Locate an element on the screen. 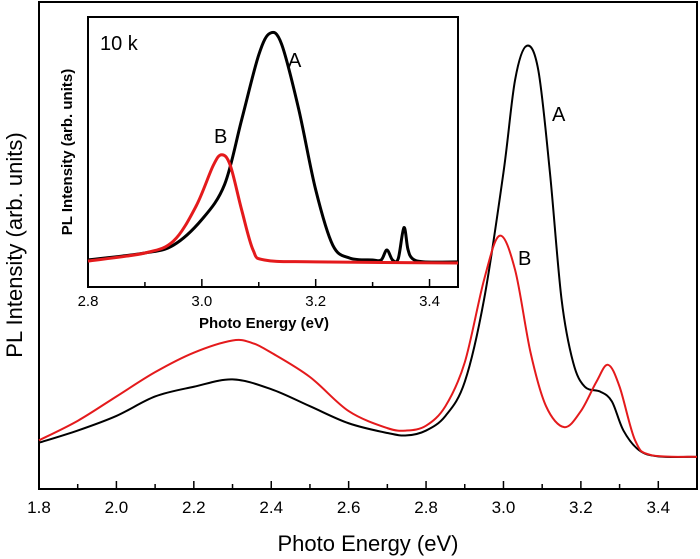 The width and height of the screenshot is (700, 559). main-x-axis-title: Photo Energy (eV) is located at coordinates (368, 543).